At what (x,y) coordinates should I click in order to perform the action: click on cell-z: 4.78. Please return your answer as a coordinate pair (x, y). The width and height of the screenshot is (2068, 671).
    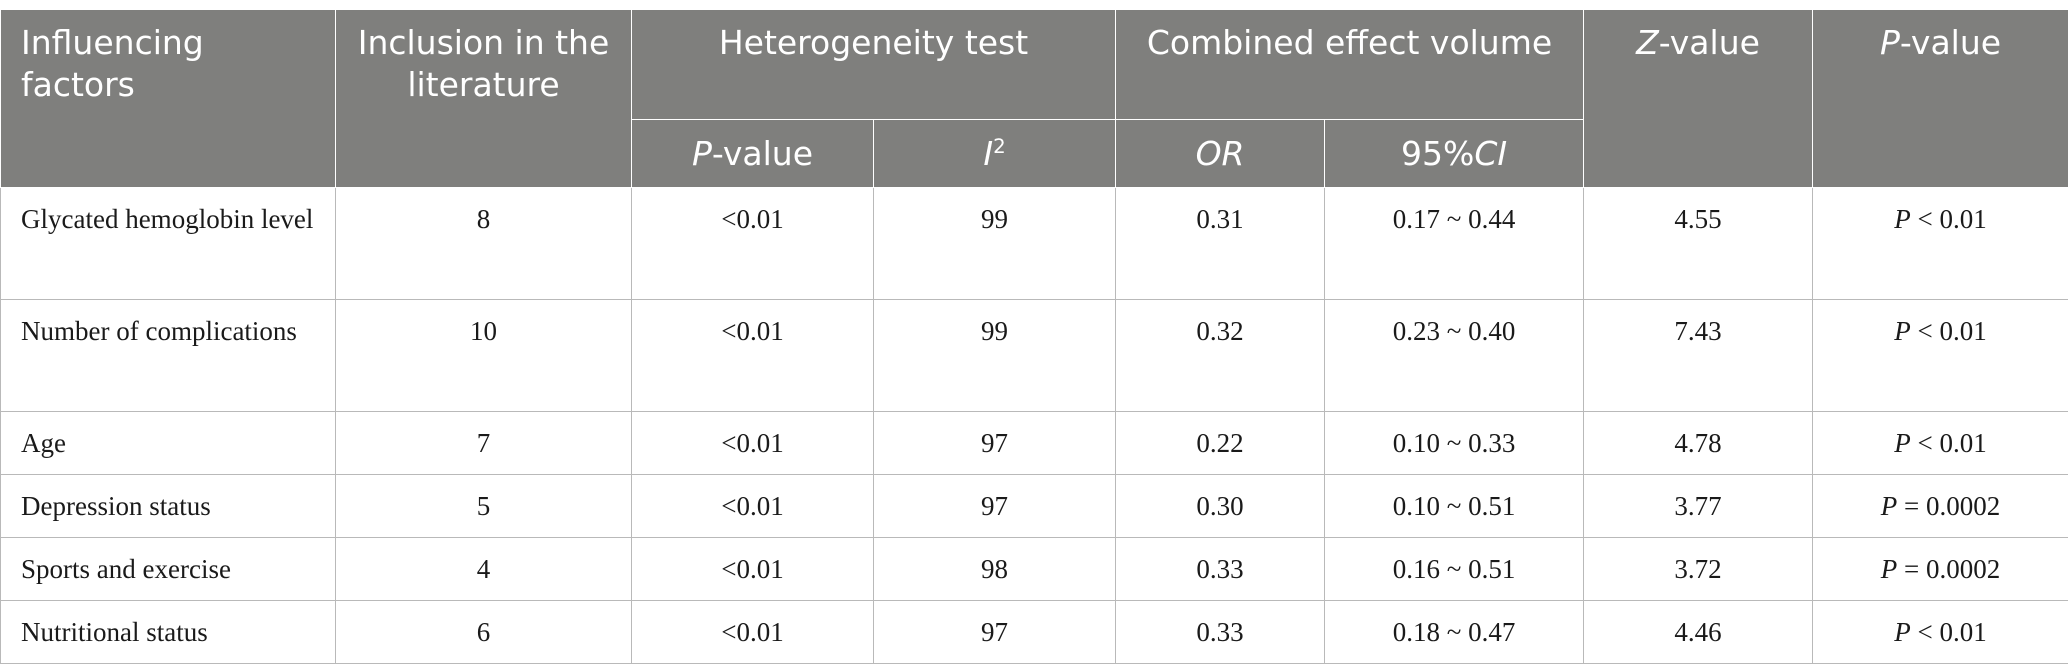
    Looking at the image, I should click on (1698, 443).